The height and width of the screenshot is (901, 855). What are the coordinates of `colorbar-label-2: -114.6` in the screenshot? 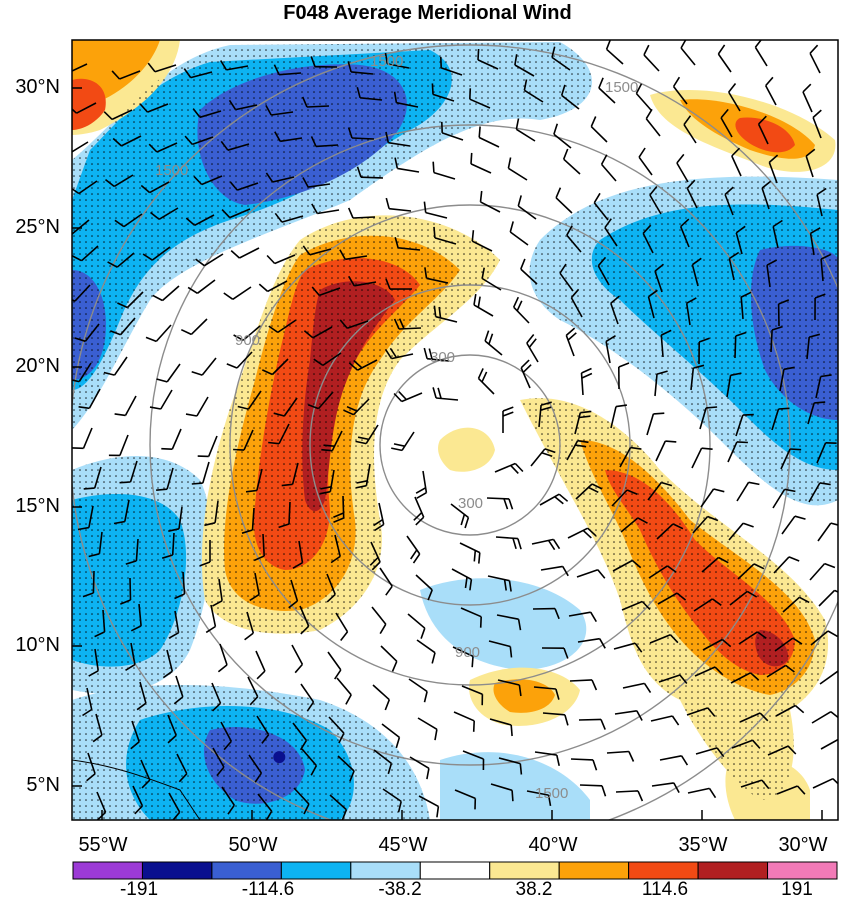 It's located at (268, 890).